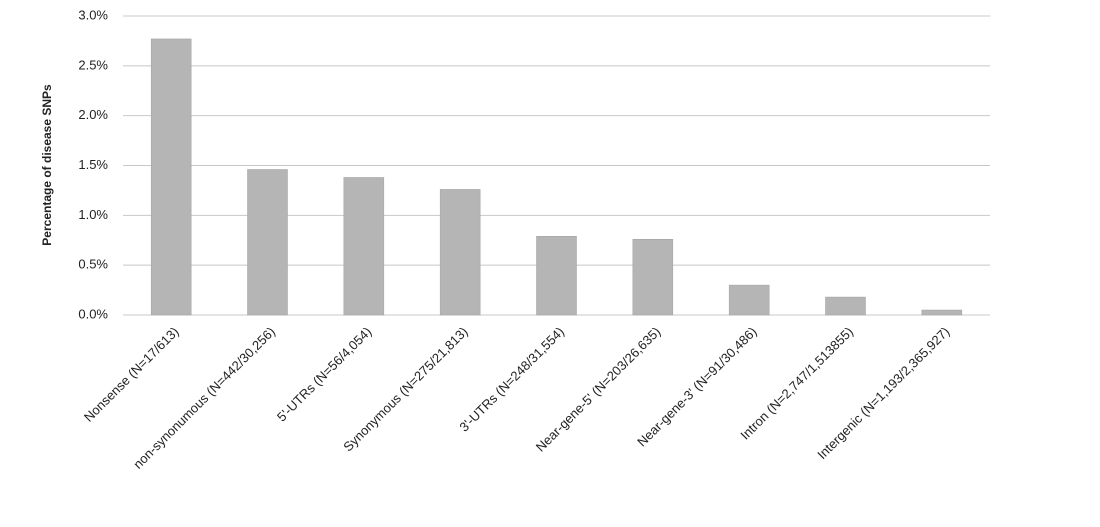  Describe the element at coordinates (131, 374) in the screenshot. I see `x-tick-label: Nonsense (N=17/613)` at that location.